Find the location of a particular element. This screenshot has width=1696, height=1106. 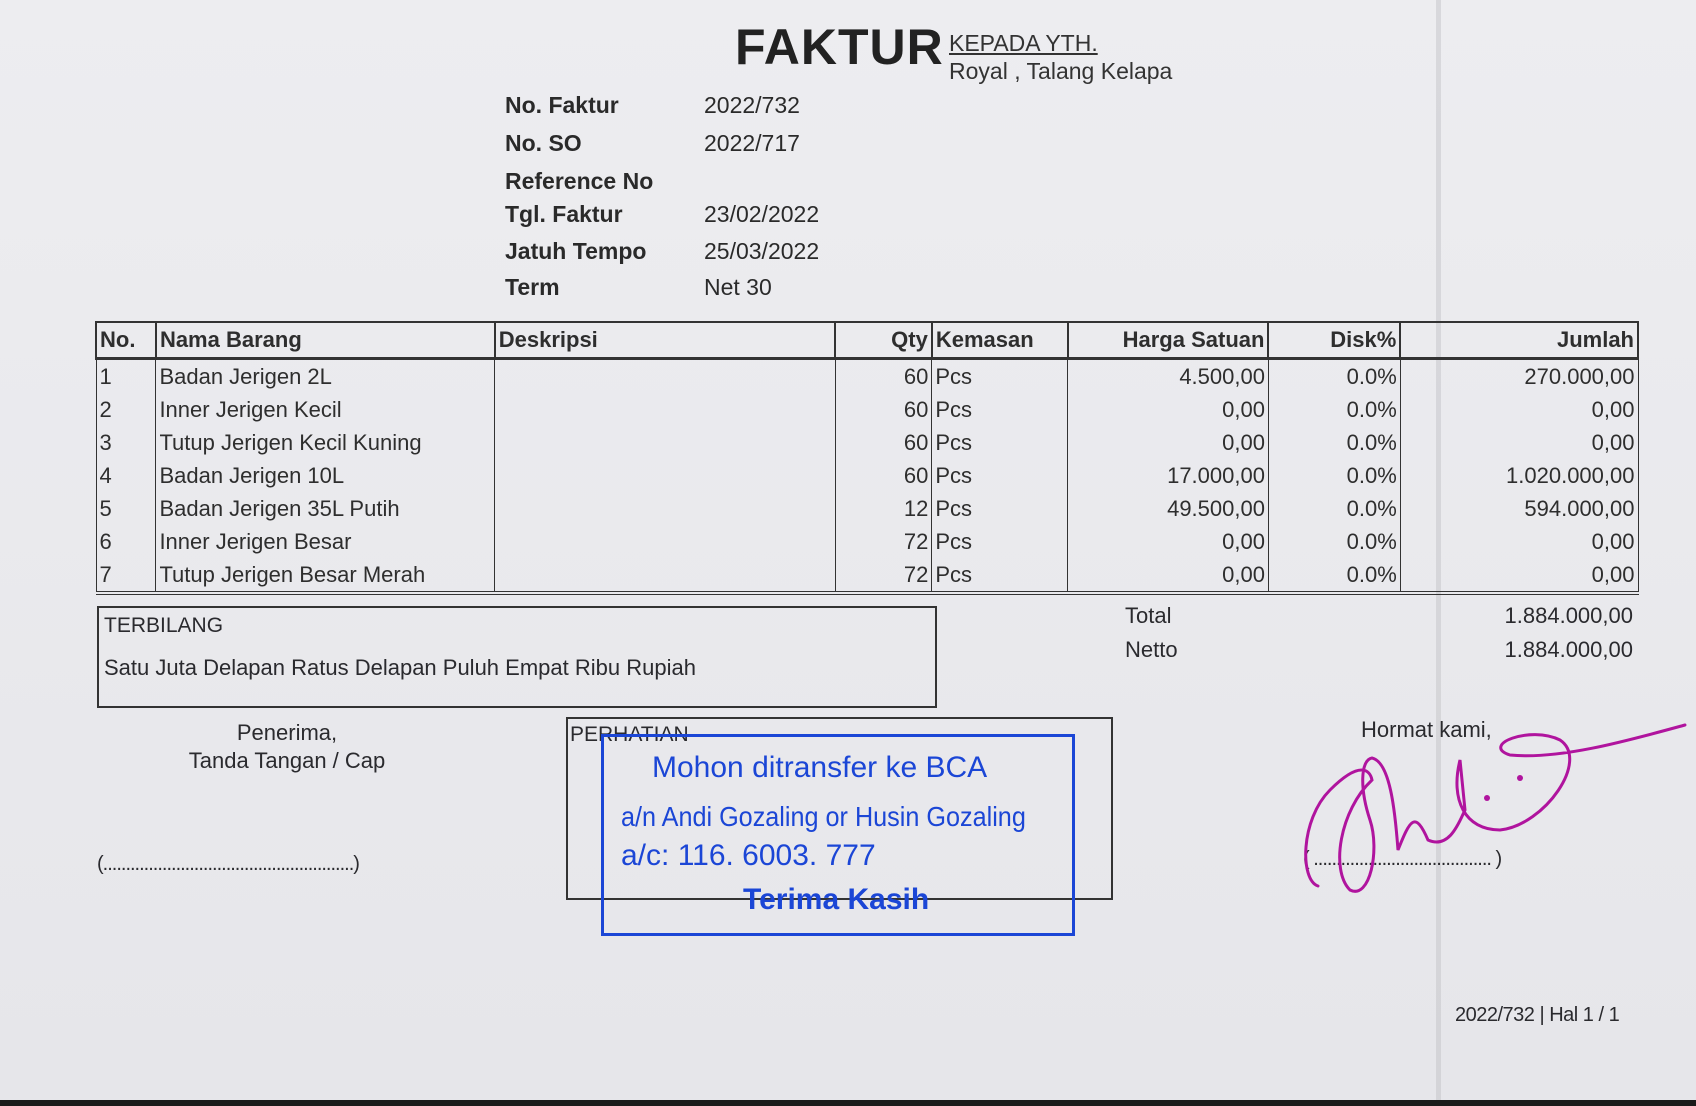

meta-value-tgl-faktur: 23/02/2022 is located at coordinates (762, 214).